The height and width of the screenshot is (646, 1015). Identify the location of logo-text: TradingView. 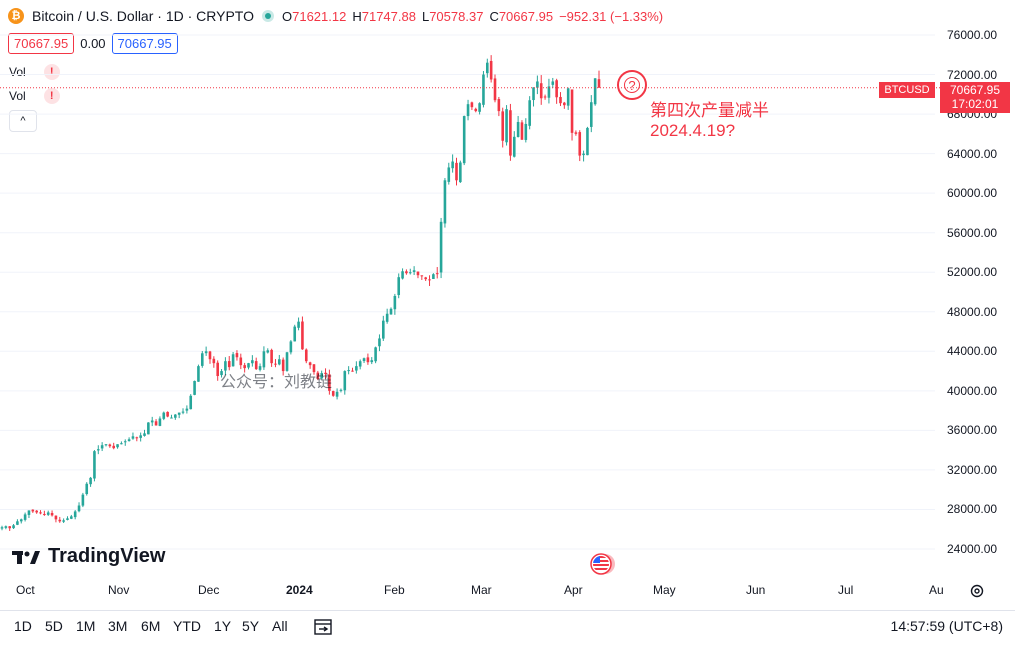
(107, 556).